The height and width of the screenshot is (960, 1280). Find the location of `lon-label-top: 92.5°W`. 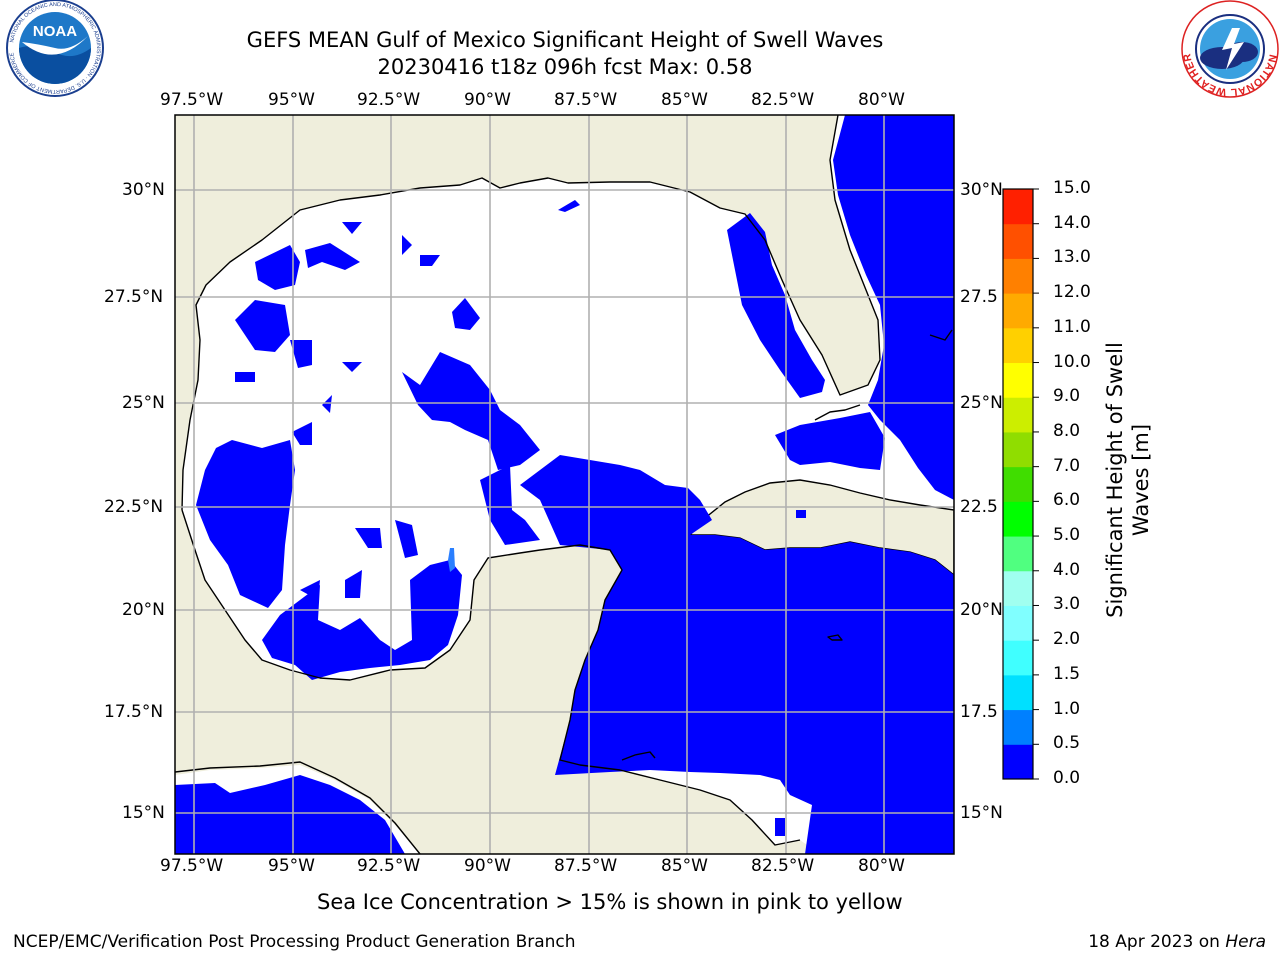

lon-label-top: 92.5°W is located at coordinates (389, 100).